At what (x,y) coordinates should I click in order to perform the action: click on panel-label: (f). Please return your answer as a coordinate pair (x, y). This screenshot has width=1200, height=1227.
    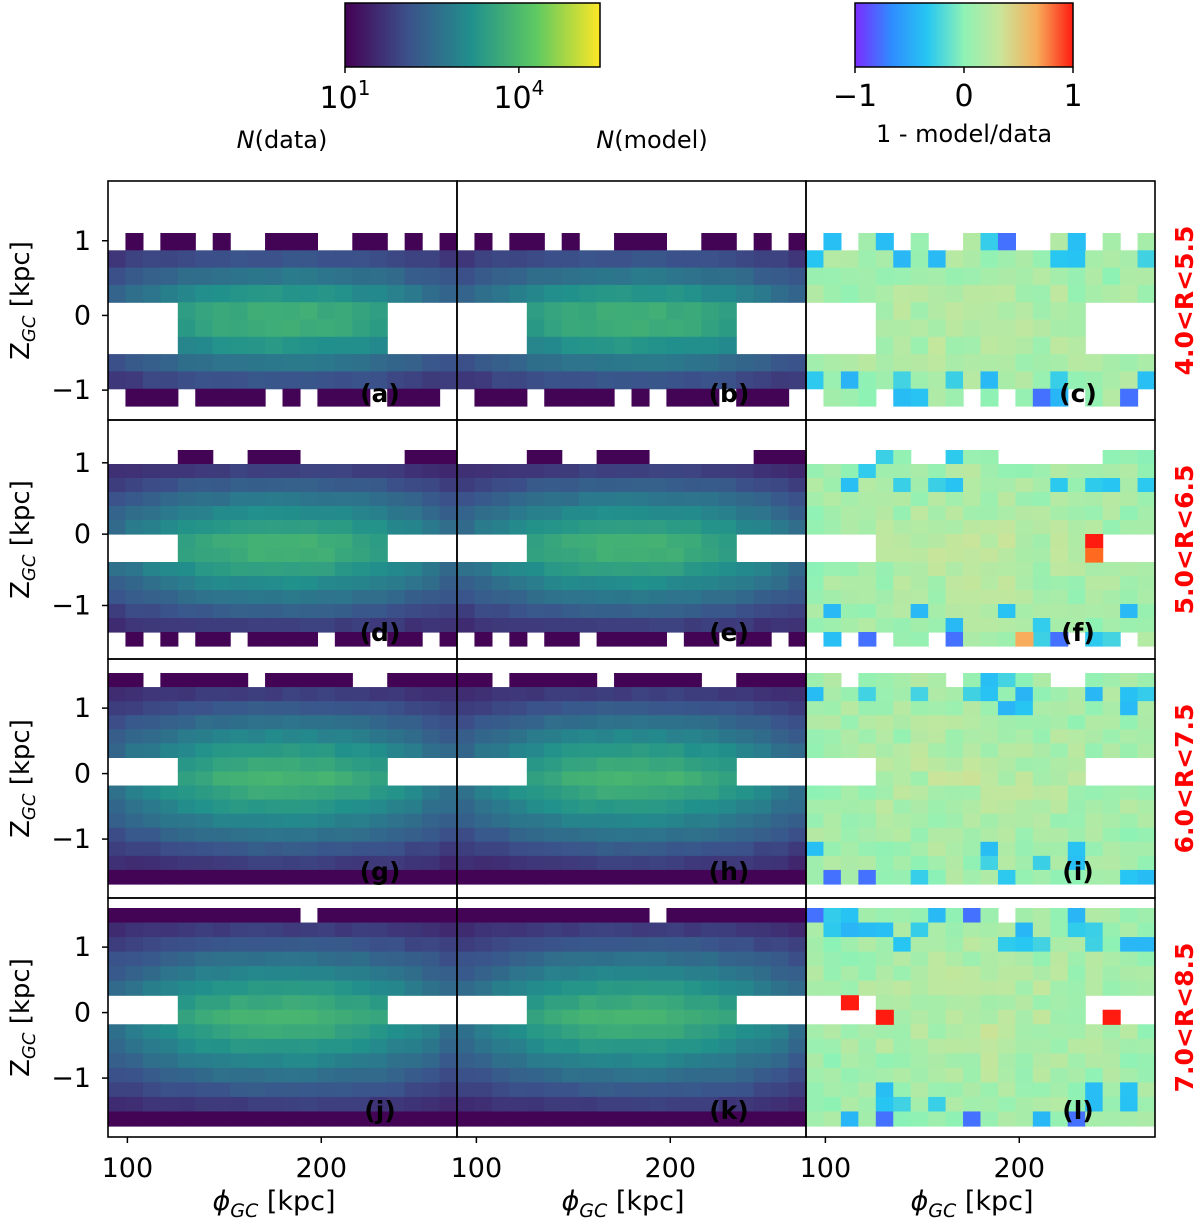
    Looking at the image, I should click on (1078, 632).